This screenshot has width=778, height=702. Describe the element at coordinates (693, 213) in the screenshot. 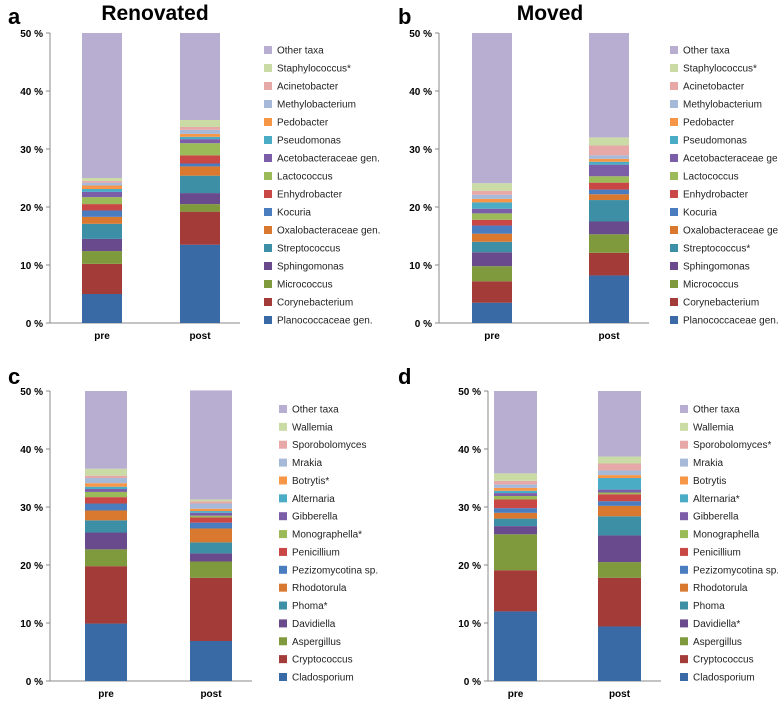

I see `legend-item-kocuria: Kocuria` at that location.